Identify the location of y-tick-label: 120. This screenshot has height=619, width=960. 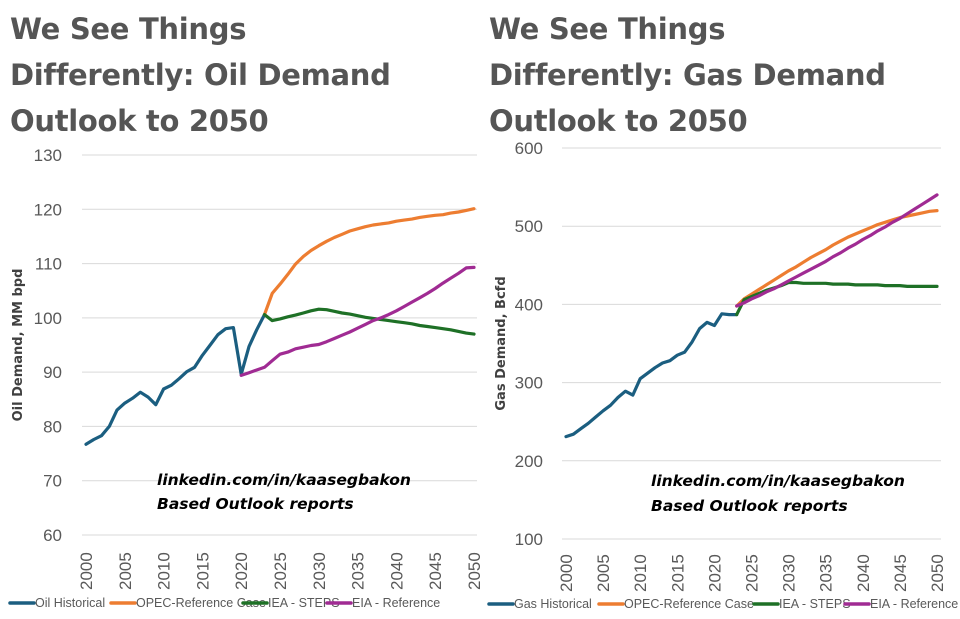
(48, 209).